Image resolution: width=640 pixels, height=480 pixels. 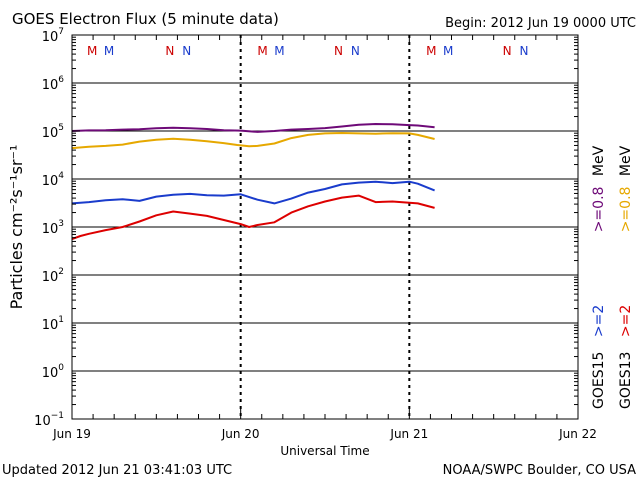 What do you see at coordinates (16, 227) in the screenshot?
I see `y-axis-label: Particles cm⁻²s⁻¹sr⁻¹` at bounding box center [16, 227].